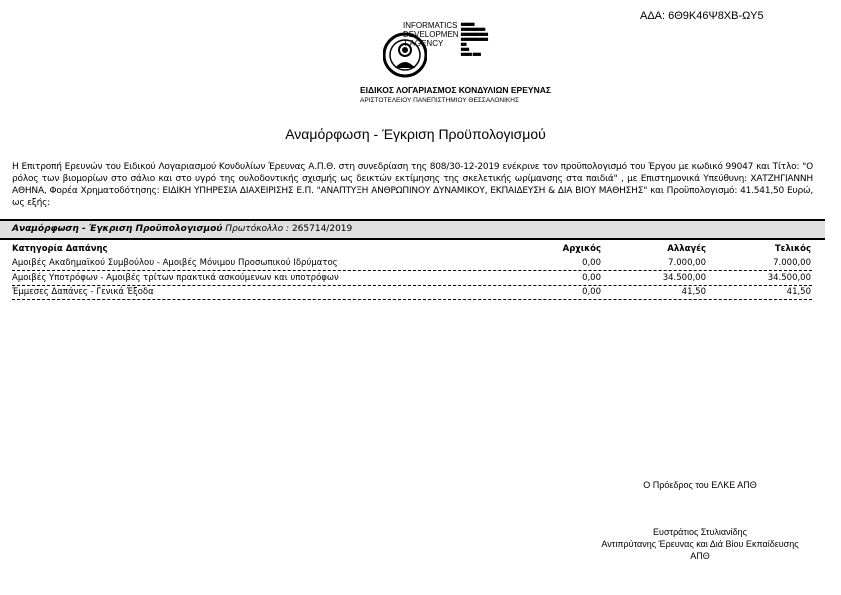  What do you see at coordinates (792, 249) in the screenshot?
I see `header-final: Τελικός` at bounding box center [792, 249].